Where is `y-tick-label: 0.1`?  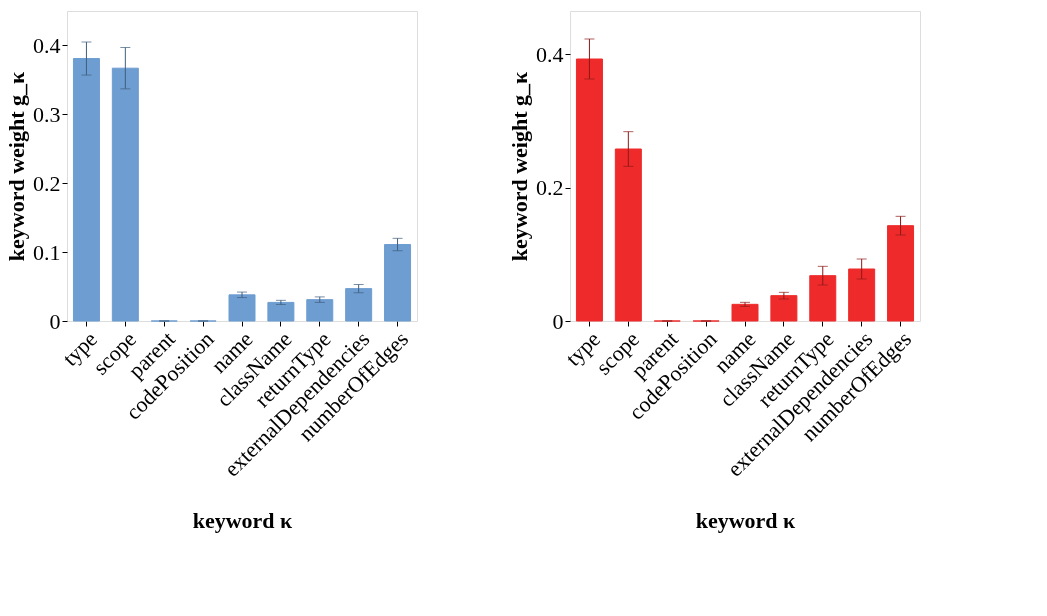
y-tick-label: 0.1 is located at coordinates (47, 252).